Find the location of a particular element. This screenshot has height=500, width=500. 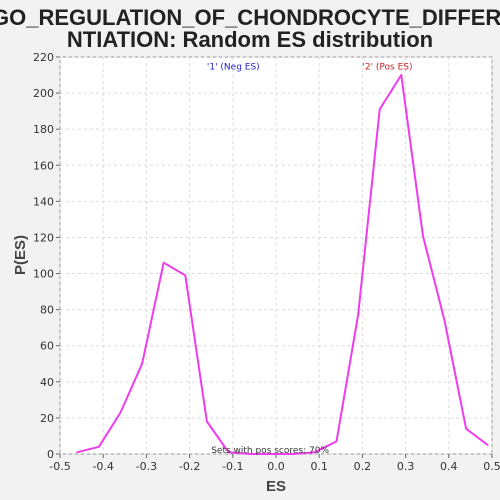

y-tick-label: 0 is located at coordinates (50, 454).